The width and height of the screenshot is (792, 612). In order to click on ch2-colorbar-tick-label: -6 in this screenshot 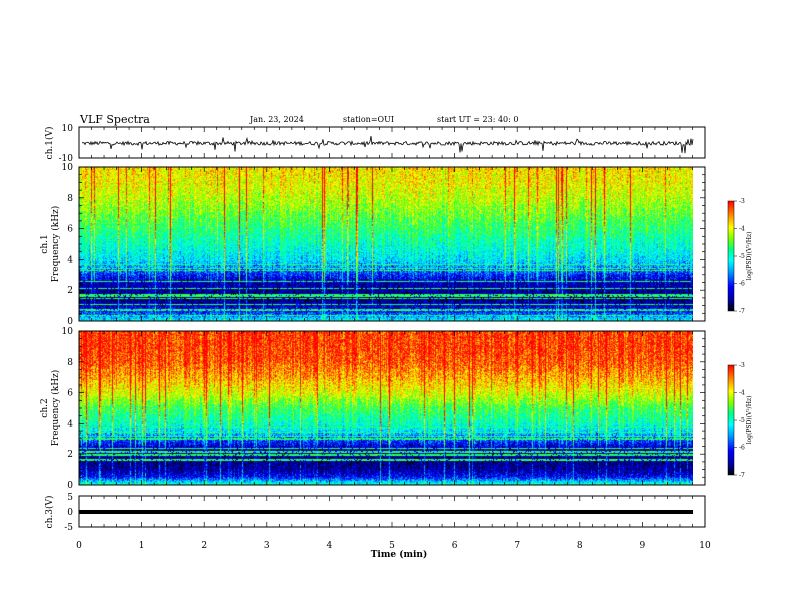, I will do `click(742, 448)`.